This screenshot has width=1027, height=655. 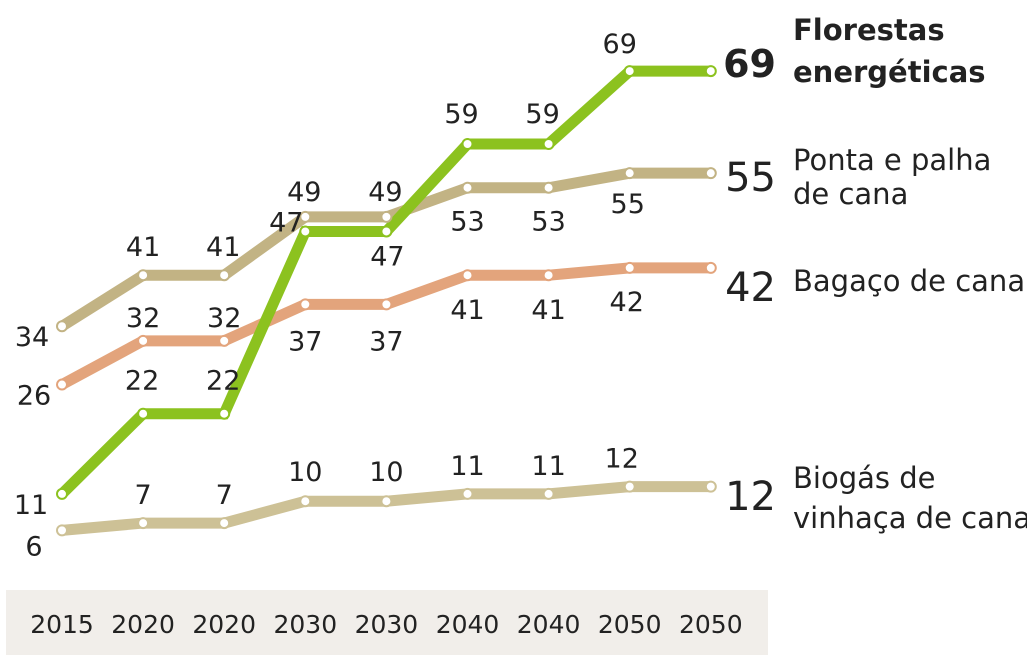 What do you see at coordinates (34, 396) in the screenshot?
I see `data-label: 26` at bounding box center [34, 396].